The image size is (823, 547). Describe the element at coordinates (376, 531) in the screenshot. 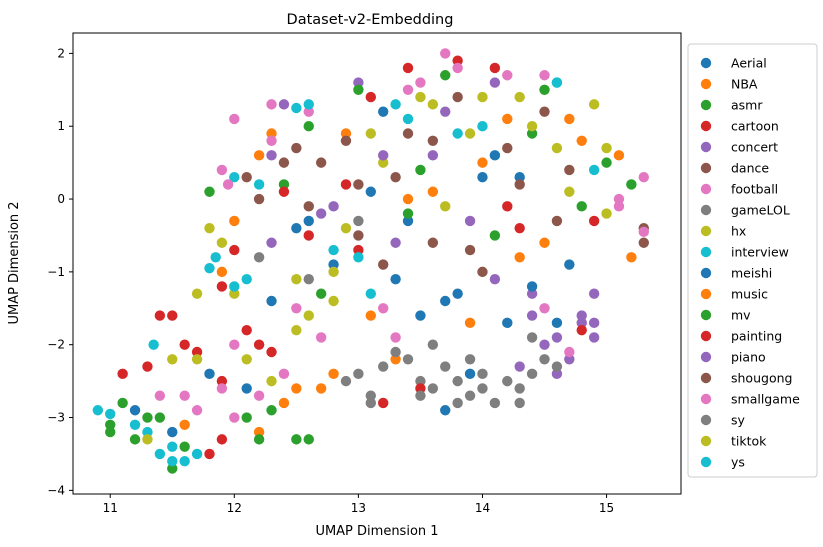

I see `x-axis-label: UMAP Dimension 1` at that location.